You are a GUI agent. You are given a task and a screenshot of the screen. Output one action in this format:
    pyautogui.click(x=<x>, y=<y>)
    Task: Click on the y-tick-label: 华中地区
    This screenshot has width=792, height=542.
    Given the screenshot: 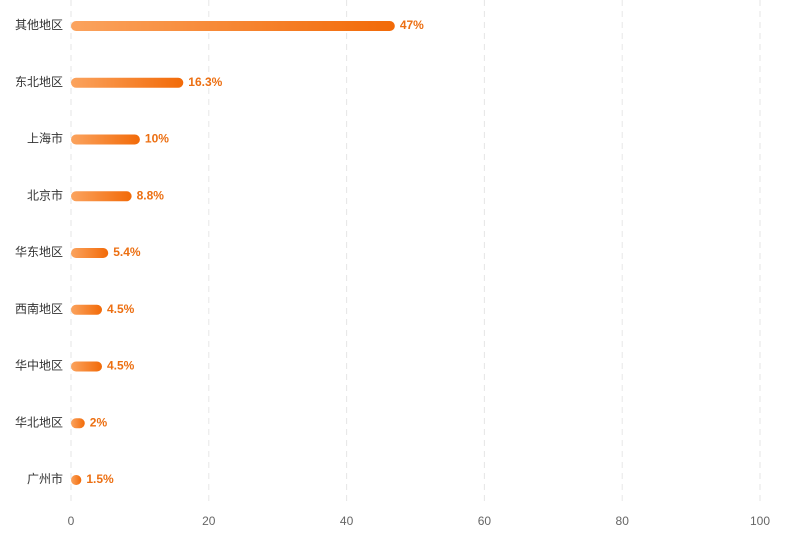 What is the action you would take?
    pyautogui.click(x=39, y=365)
    